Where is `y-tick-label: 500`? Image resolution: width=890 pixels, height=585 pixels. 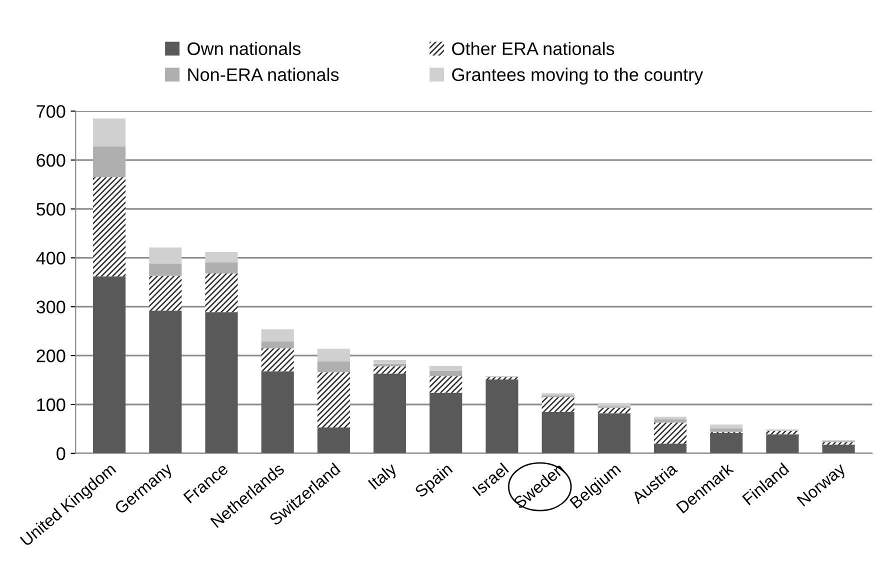 y-tick-label: 500 is located at coordinates (51, 209).